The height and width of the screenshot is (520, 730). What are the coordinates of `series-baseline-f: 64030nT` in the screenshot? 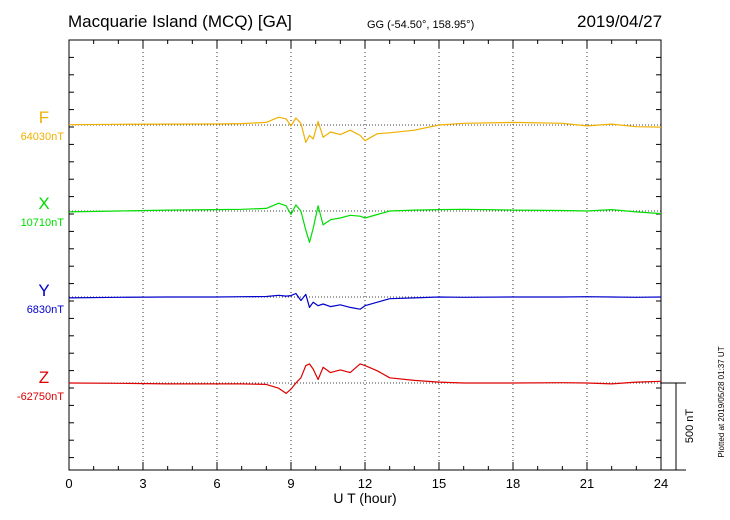 It's located at (43, 137).